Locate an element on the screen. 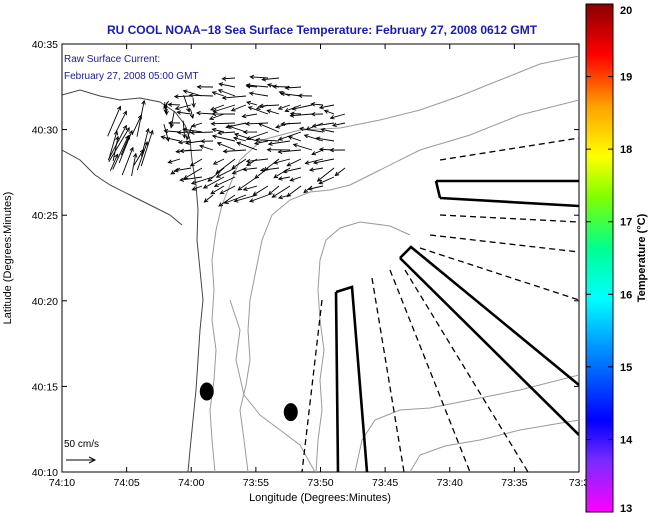 The width and height of the screenshot is (651, 518). y-tick-label: 40:15 is located at coordinates (45, 387).